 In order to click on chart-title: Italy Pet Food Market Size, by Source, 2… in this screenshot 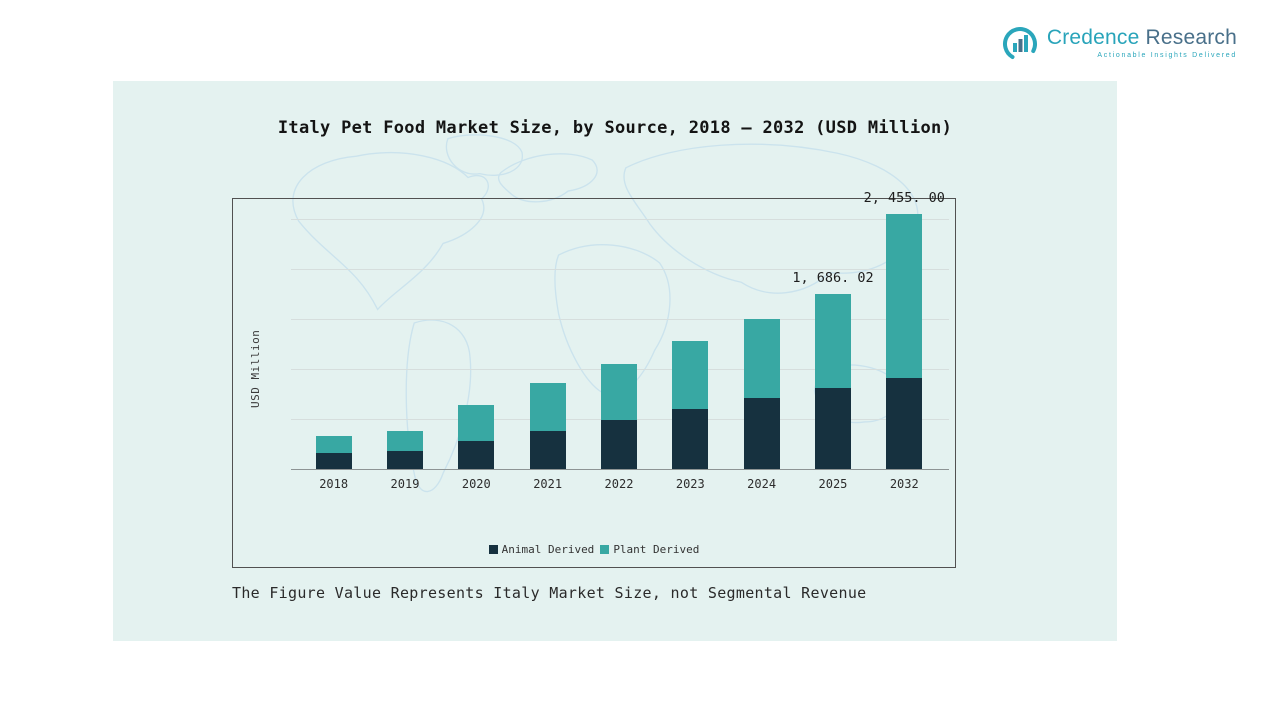, I will do `click(615, 128)`.